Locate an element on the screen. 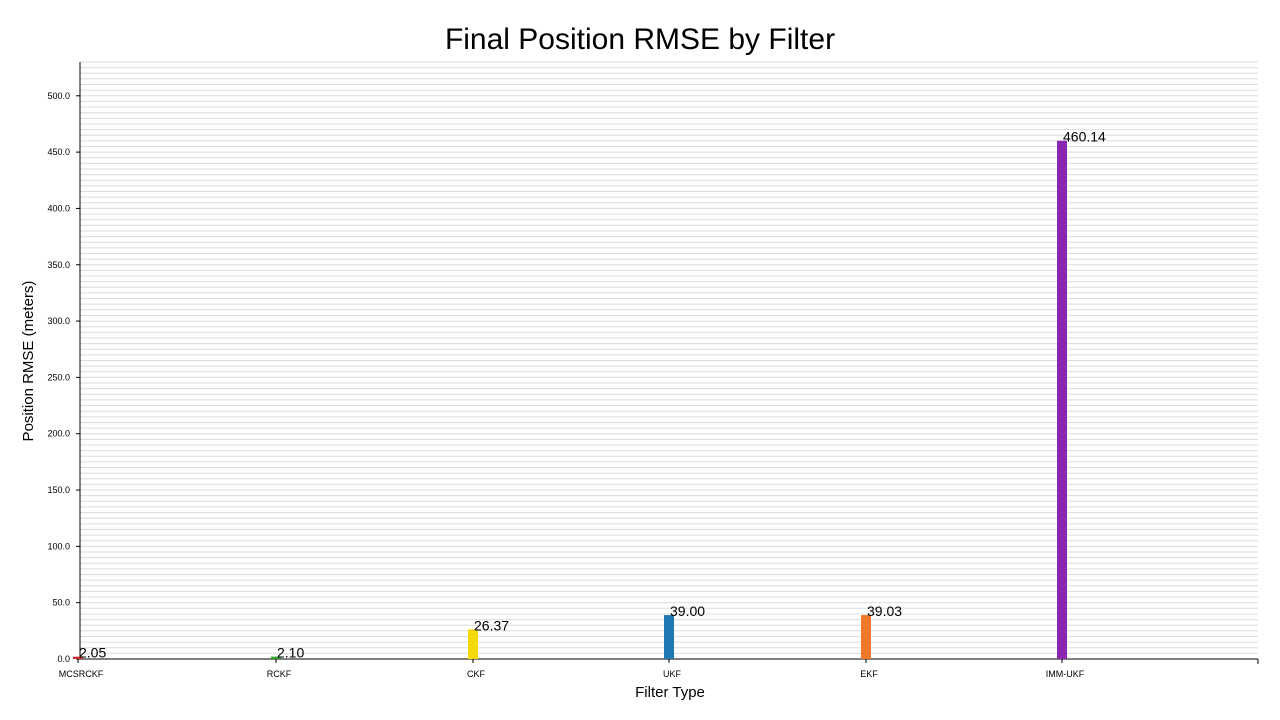  x-tick-label: MCSRCKF is located at coordinates (81, 674).